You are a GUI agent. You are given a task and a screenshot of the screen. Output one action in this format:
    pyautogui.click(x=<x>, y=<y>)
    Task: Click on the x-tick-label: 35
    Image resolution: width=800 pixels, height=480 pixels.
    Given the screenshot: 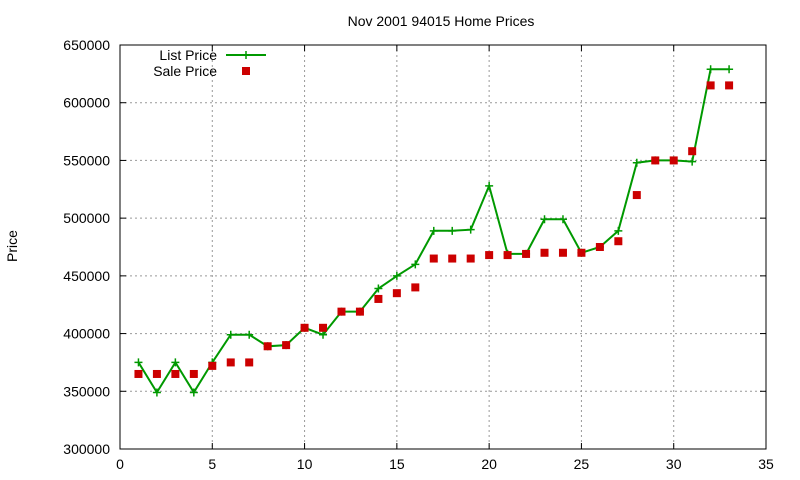 What is the action you would take?
    pyautogui.click(x=766, y=464)
    